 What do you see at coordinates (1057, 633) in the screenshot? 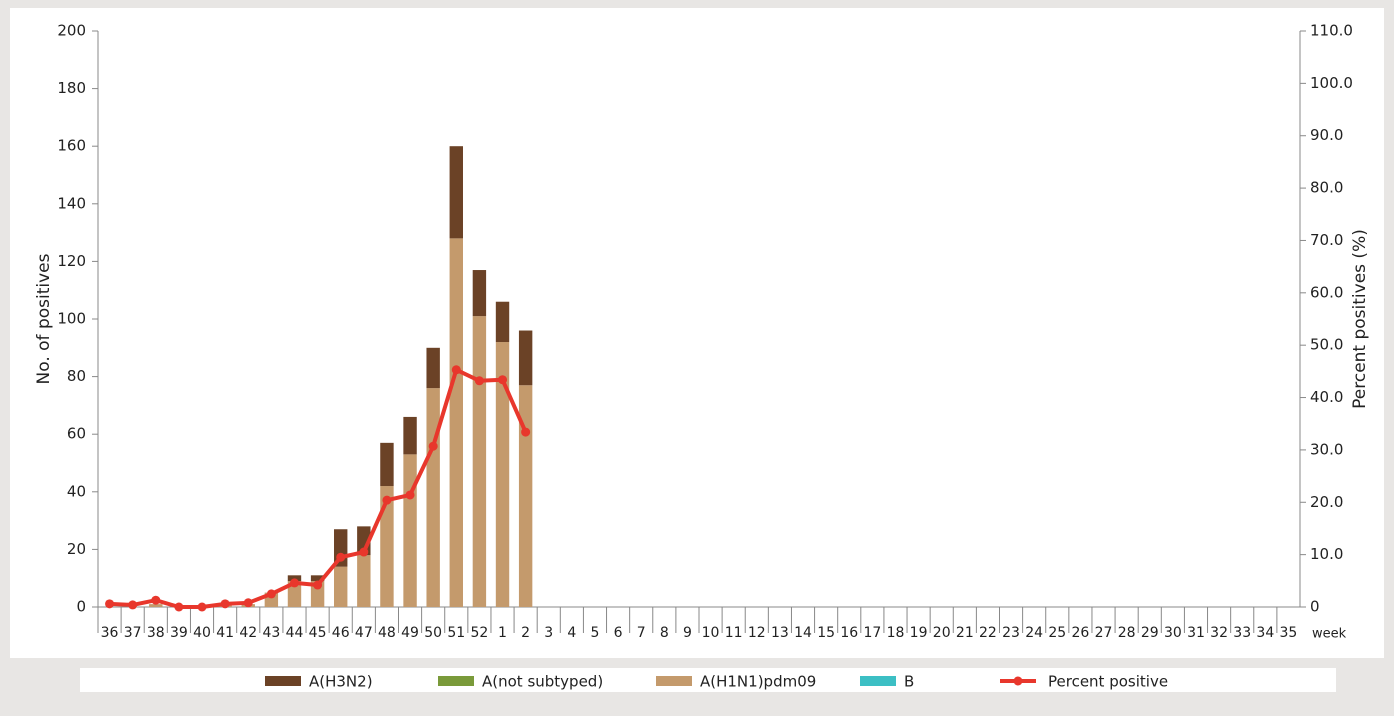
I see `x-tick-label: 25` at bounding box center [1057, 633].